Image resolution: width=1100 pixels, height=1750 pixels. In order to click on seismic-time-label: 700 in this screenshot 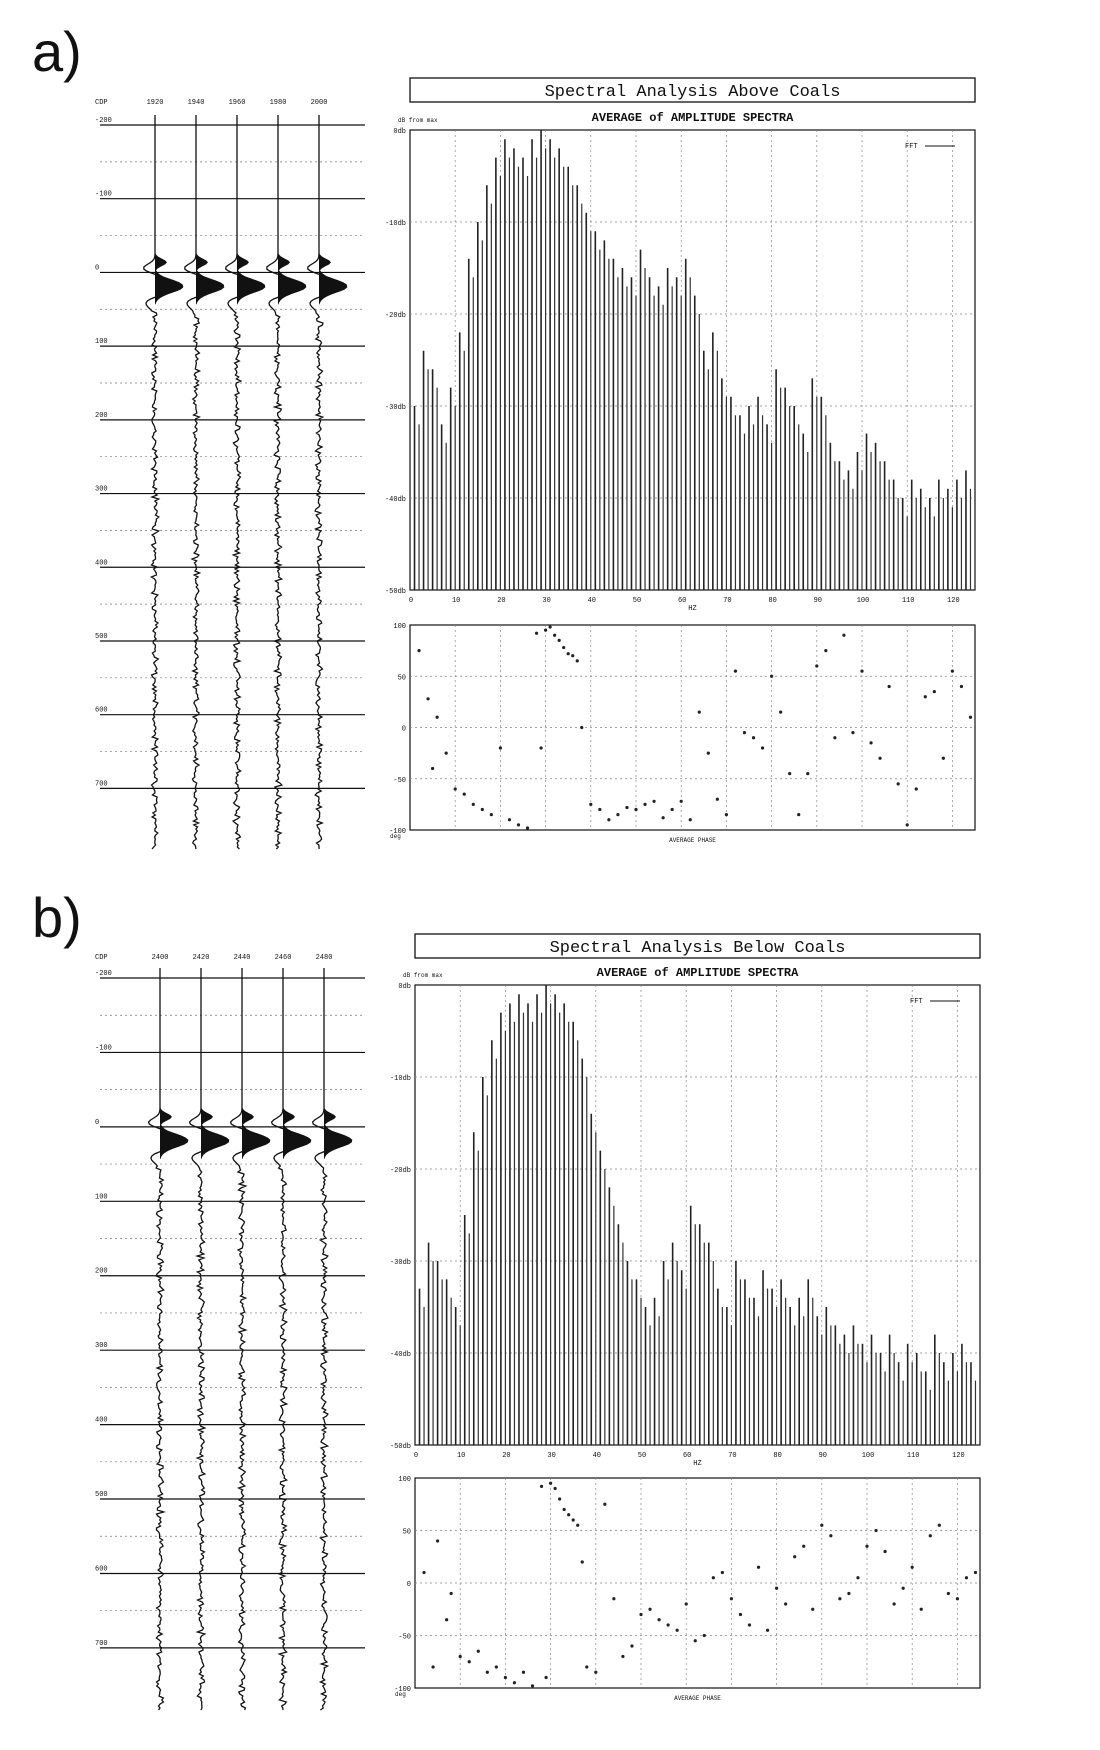, I will do `click(101, 1644)`.